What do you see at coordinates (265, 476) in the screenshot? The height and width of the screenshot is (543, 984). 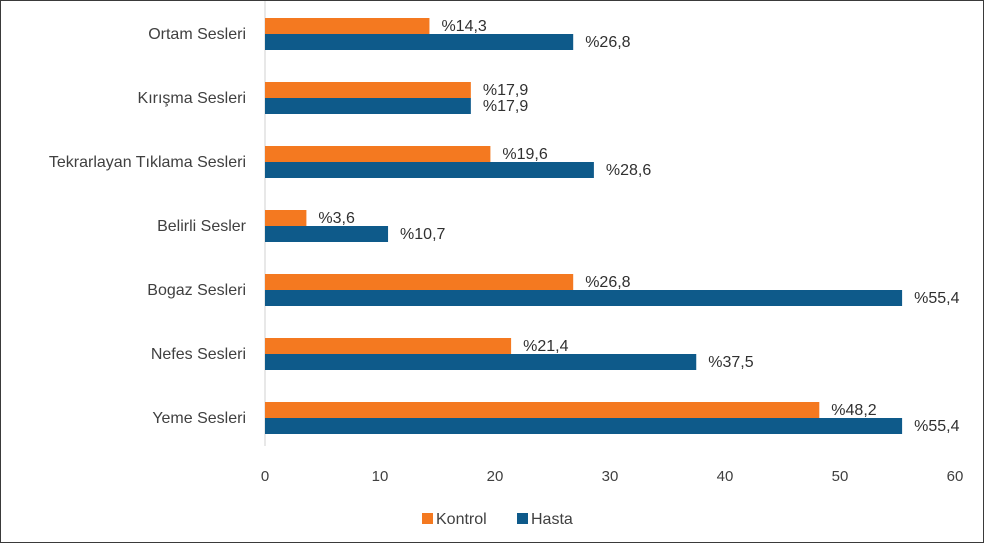 I see `x-tick-label: 0` at bounding box center [265, 476].